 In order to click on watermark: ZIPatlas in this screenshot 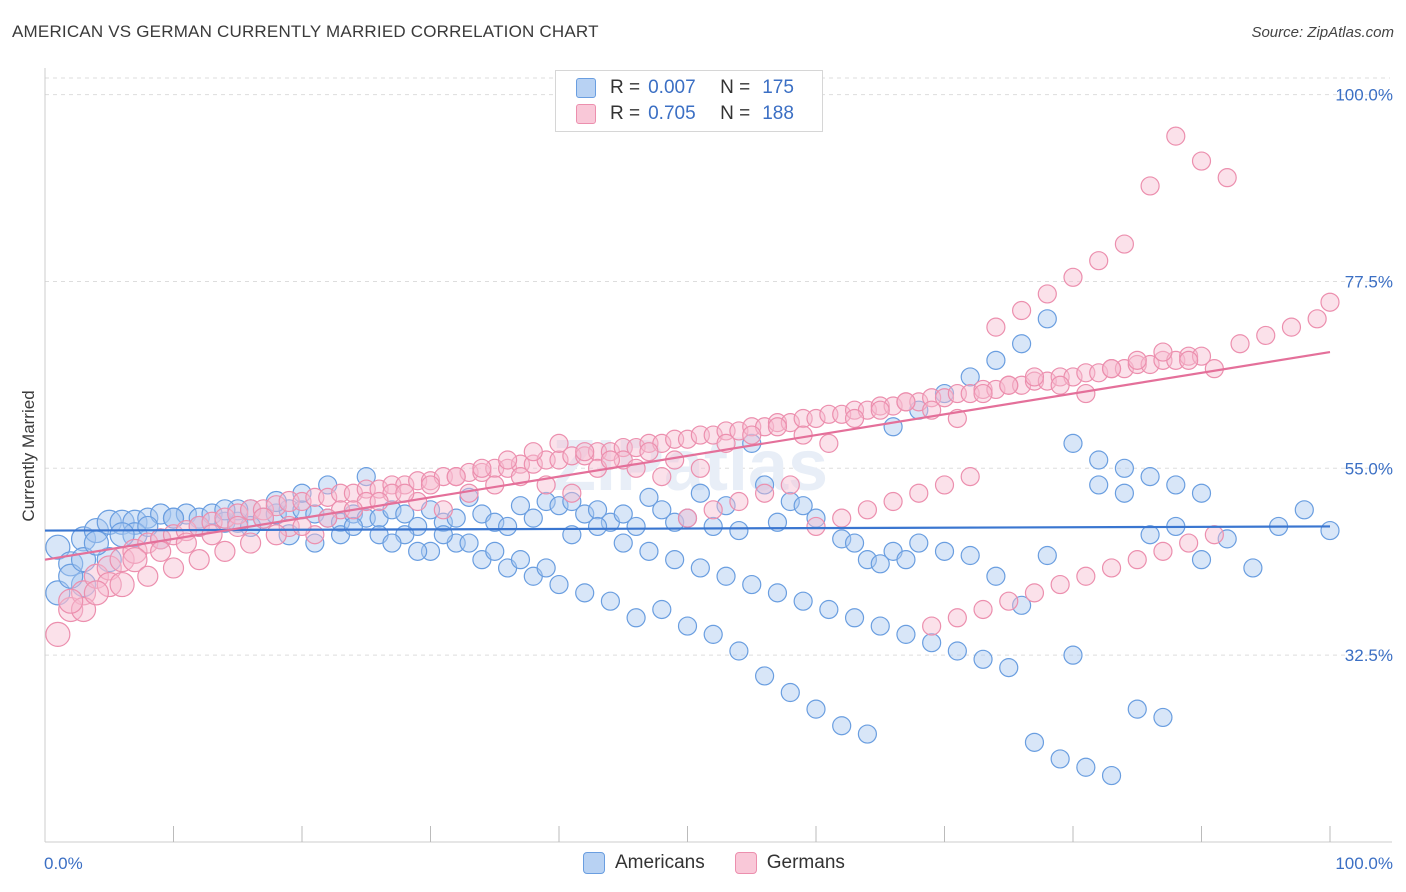, I will do `click(690, 466)`.